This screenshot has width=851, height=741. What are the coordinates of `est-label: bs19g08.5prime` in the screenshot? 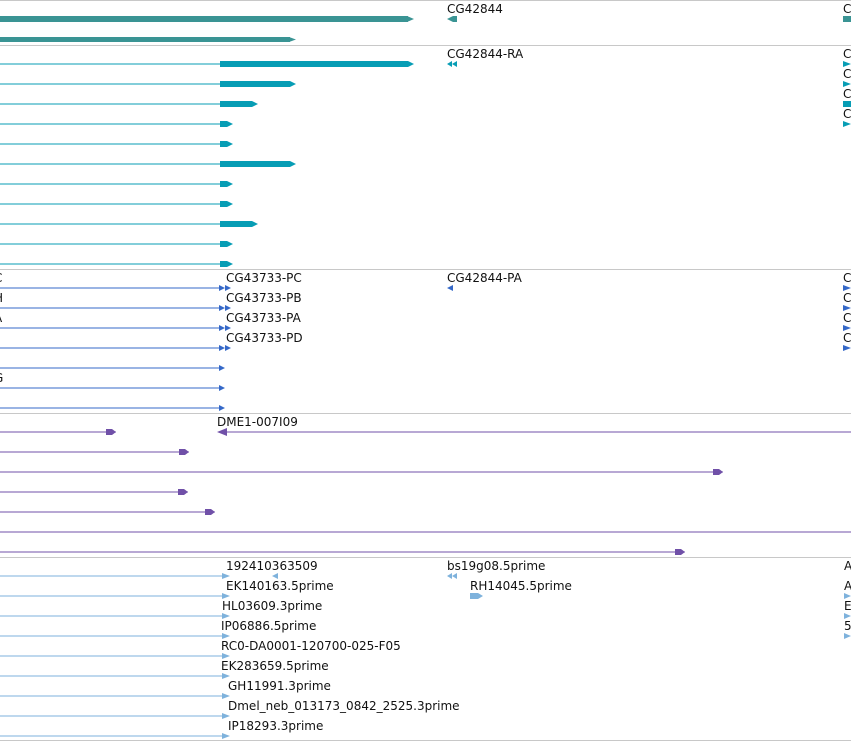 It's located at (496, 566).